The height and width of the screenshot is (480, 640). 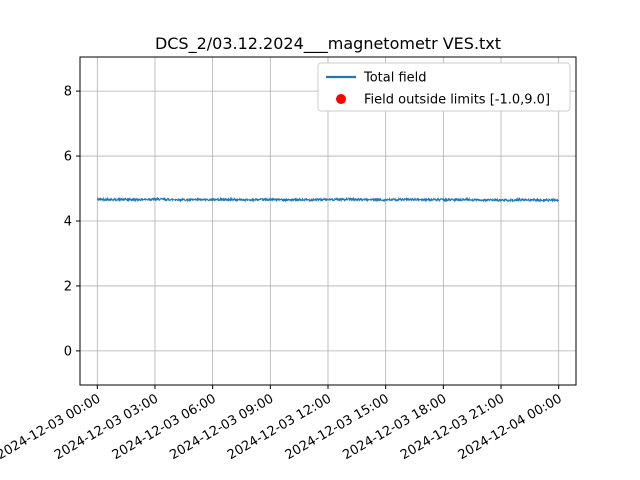 What do you see at coordinates (279, 427) in the screenshot?
I see `x-tick-label: 2024-12-03 12:00` at bounding box center [279, 427].